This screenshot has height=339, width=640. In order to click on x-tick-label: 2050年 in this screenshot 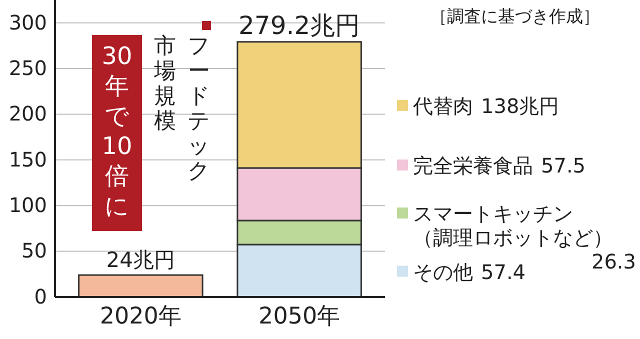, I will do `click(299, 316)`.